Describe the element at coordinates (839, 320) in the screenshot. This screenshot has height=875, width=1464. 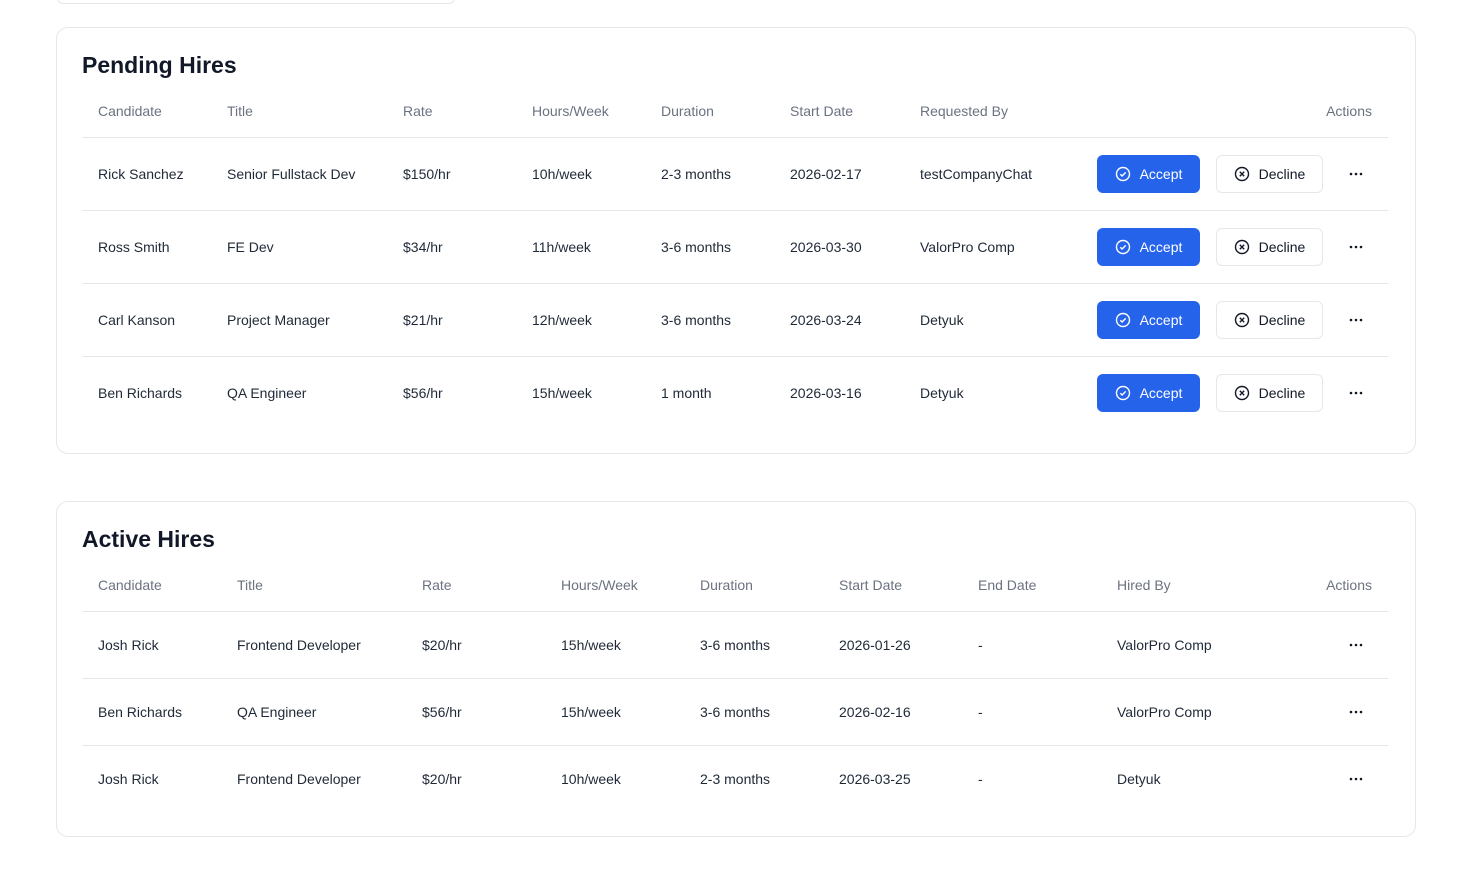
I see `table-cell: 2026-03-24` at that location.